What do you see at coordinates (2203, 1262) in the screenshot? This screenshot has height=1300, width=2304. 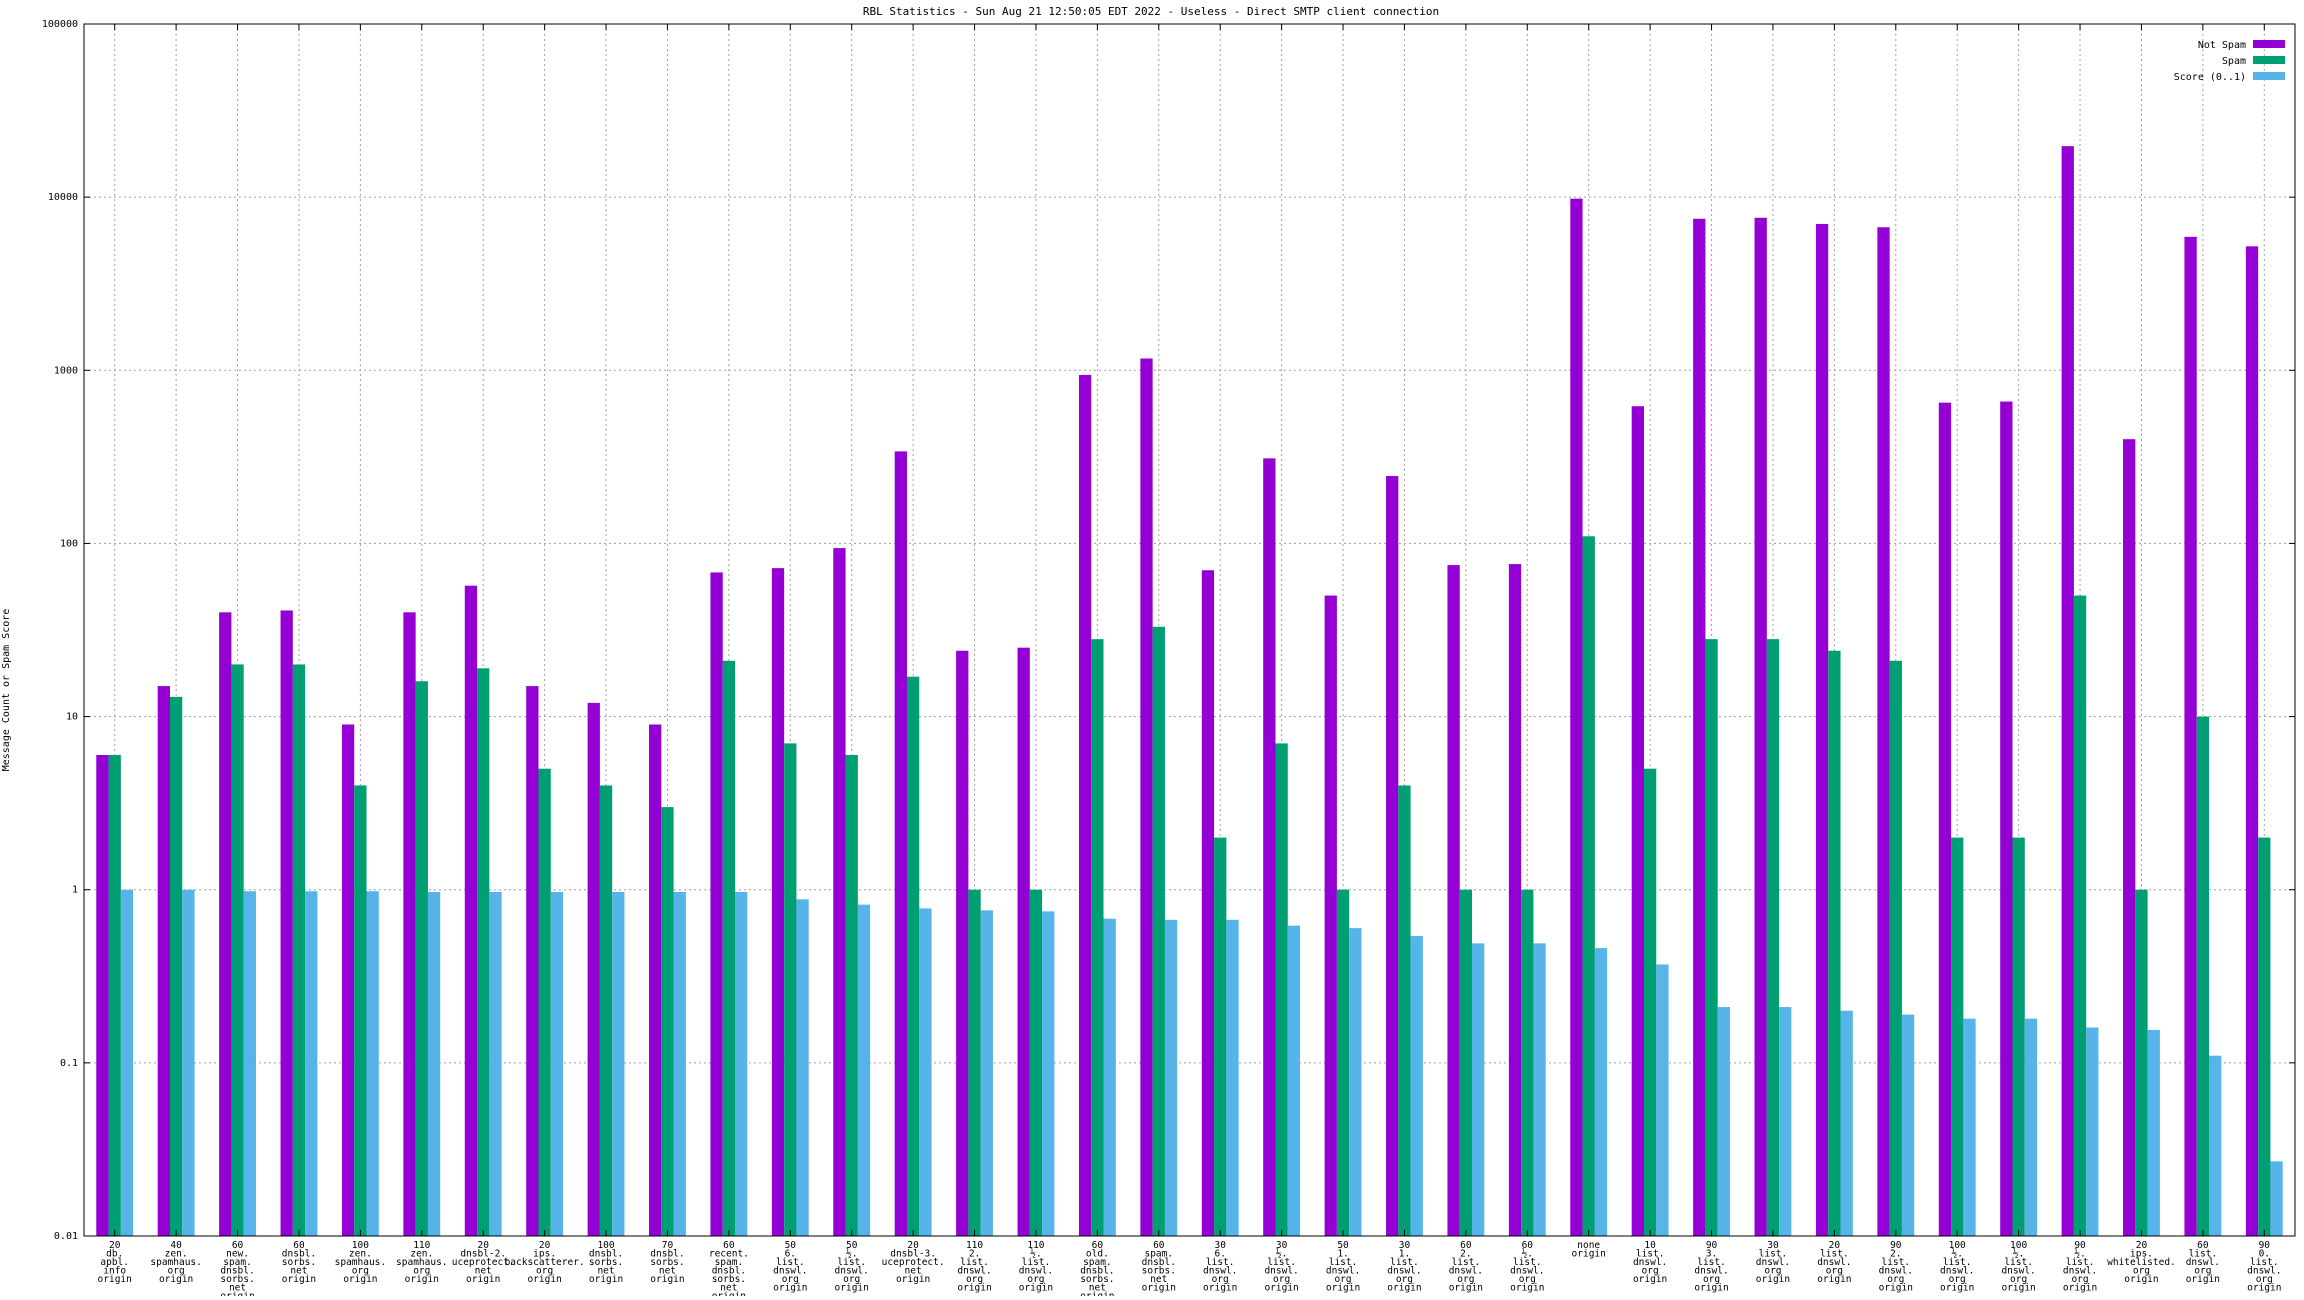 I see `x-tick-label: 60 list. dnswl. org origin` at bounding box center [2203, 1262].